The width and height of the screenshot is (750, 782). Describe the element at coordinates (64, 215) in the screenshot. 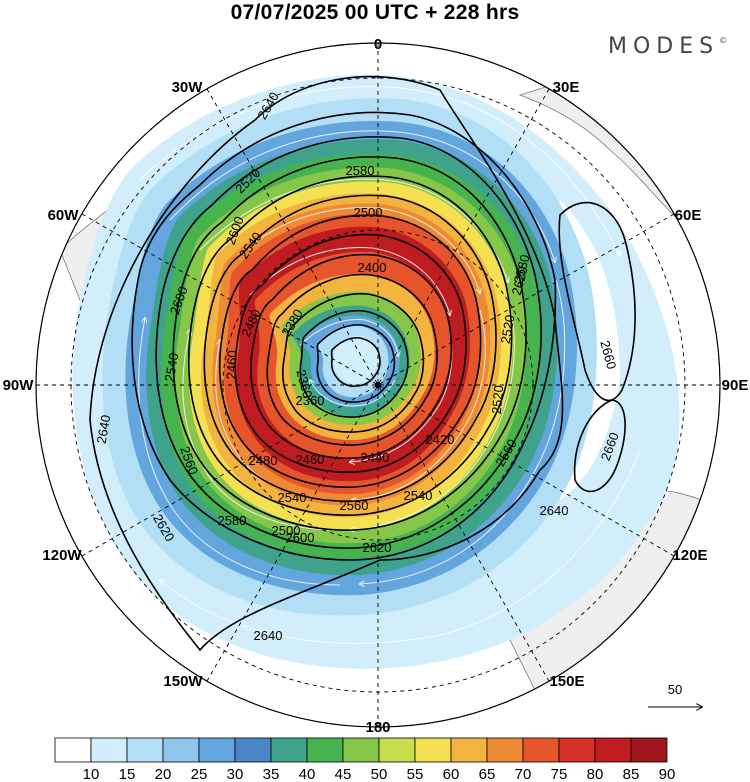

I see `lon-label-60w: 60W` at that location.